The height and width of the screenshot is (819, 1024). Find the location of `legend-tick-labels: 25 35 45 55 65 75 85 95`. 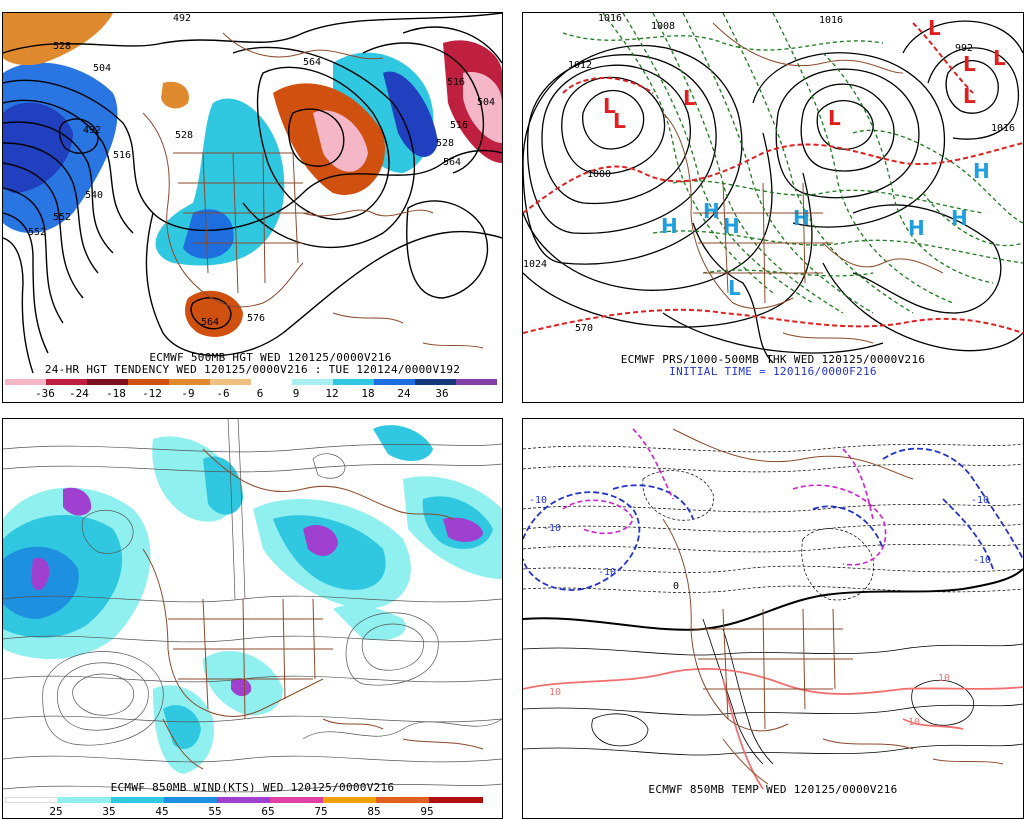

legend-tick-labels: 25 35 45 55 65 75 85 95 is located at coordinates (244, 811).